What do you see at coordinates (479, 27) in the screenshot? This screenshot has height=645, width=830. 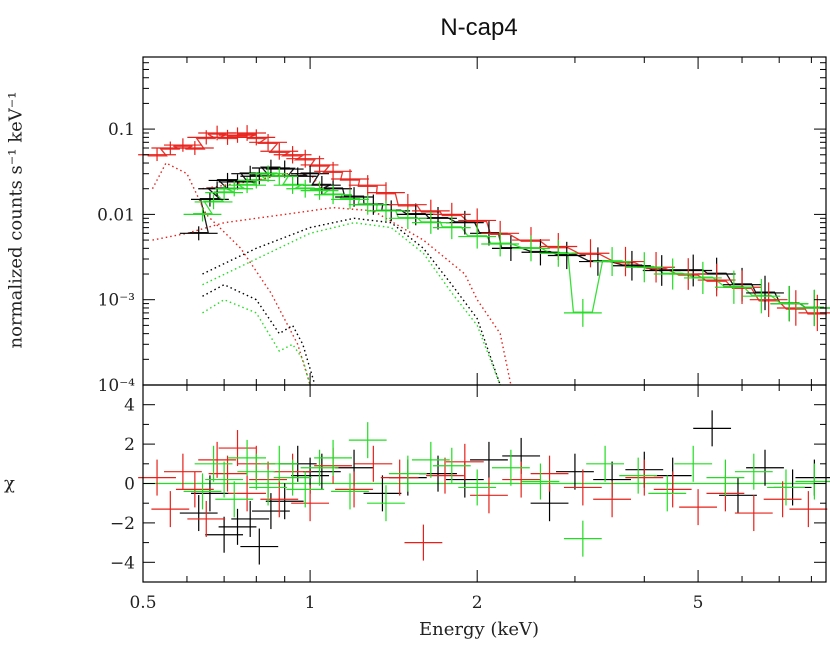 I see `chart-title: N-cap4` at bounding box center [479, 27].